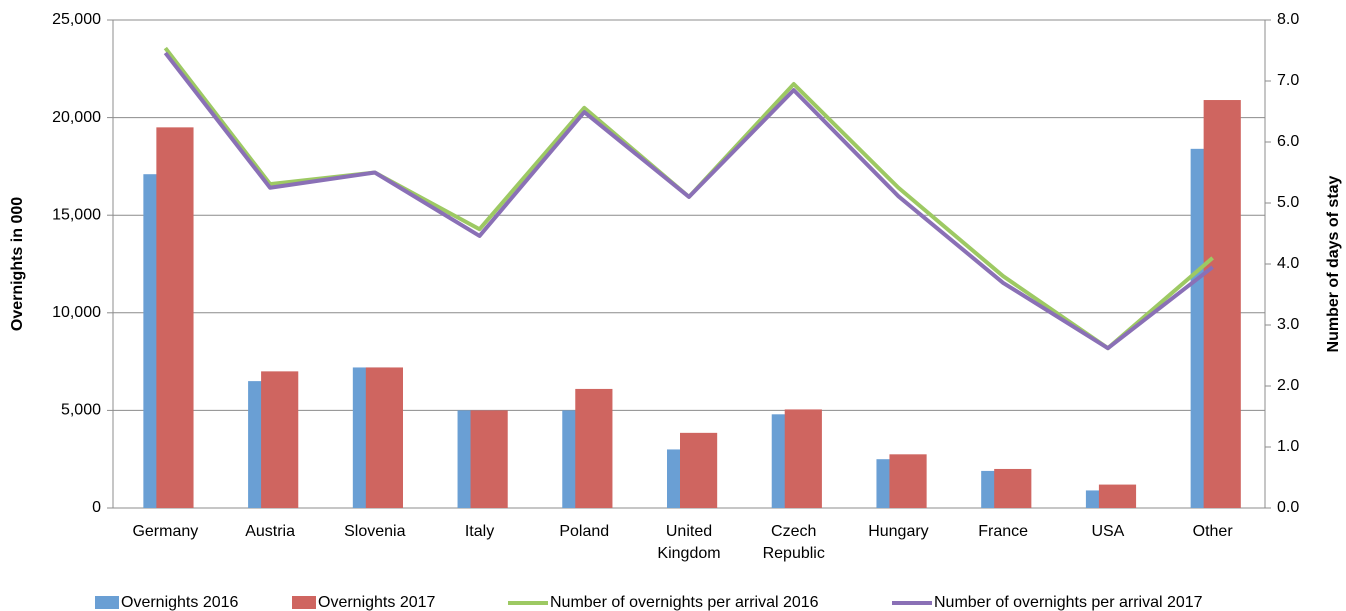 The width and height of the screenshot is (1346, 611). I want to click on x-tick-label: USA, so click(1107, 531).